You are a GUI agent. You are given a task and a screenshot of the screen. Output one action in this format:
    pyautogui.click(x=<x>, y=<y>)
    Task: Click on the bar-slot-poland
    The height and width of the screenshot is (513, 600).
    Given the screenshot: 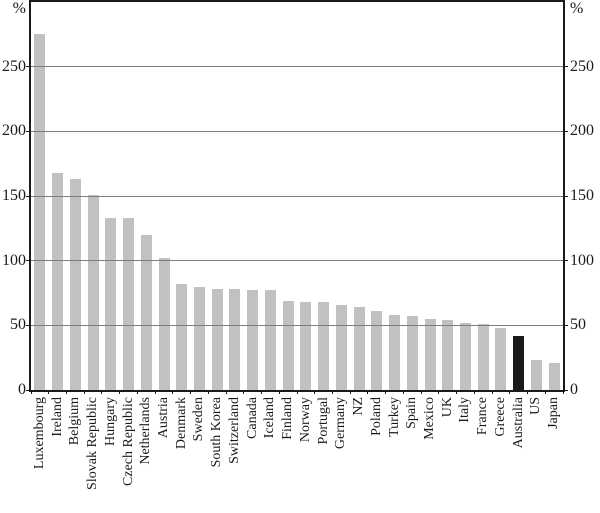 What is the action you would take?
    pyautogui.click(x=377, y=196)
    